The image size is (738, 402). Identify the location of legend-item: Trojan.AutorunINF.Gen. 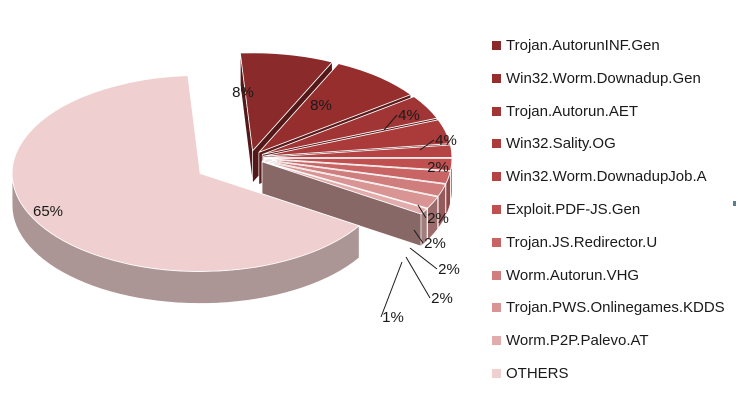
(614, 46).